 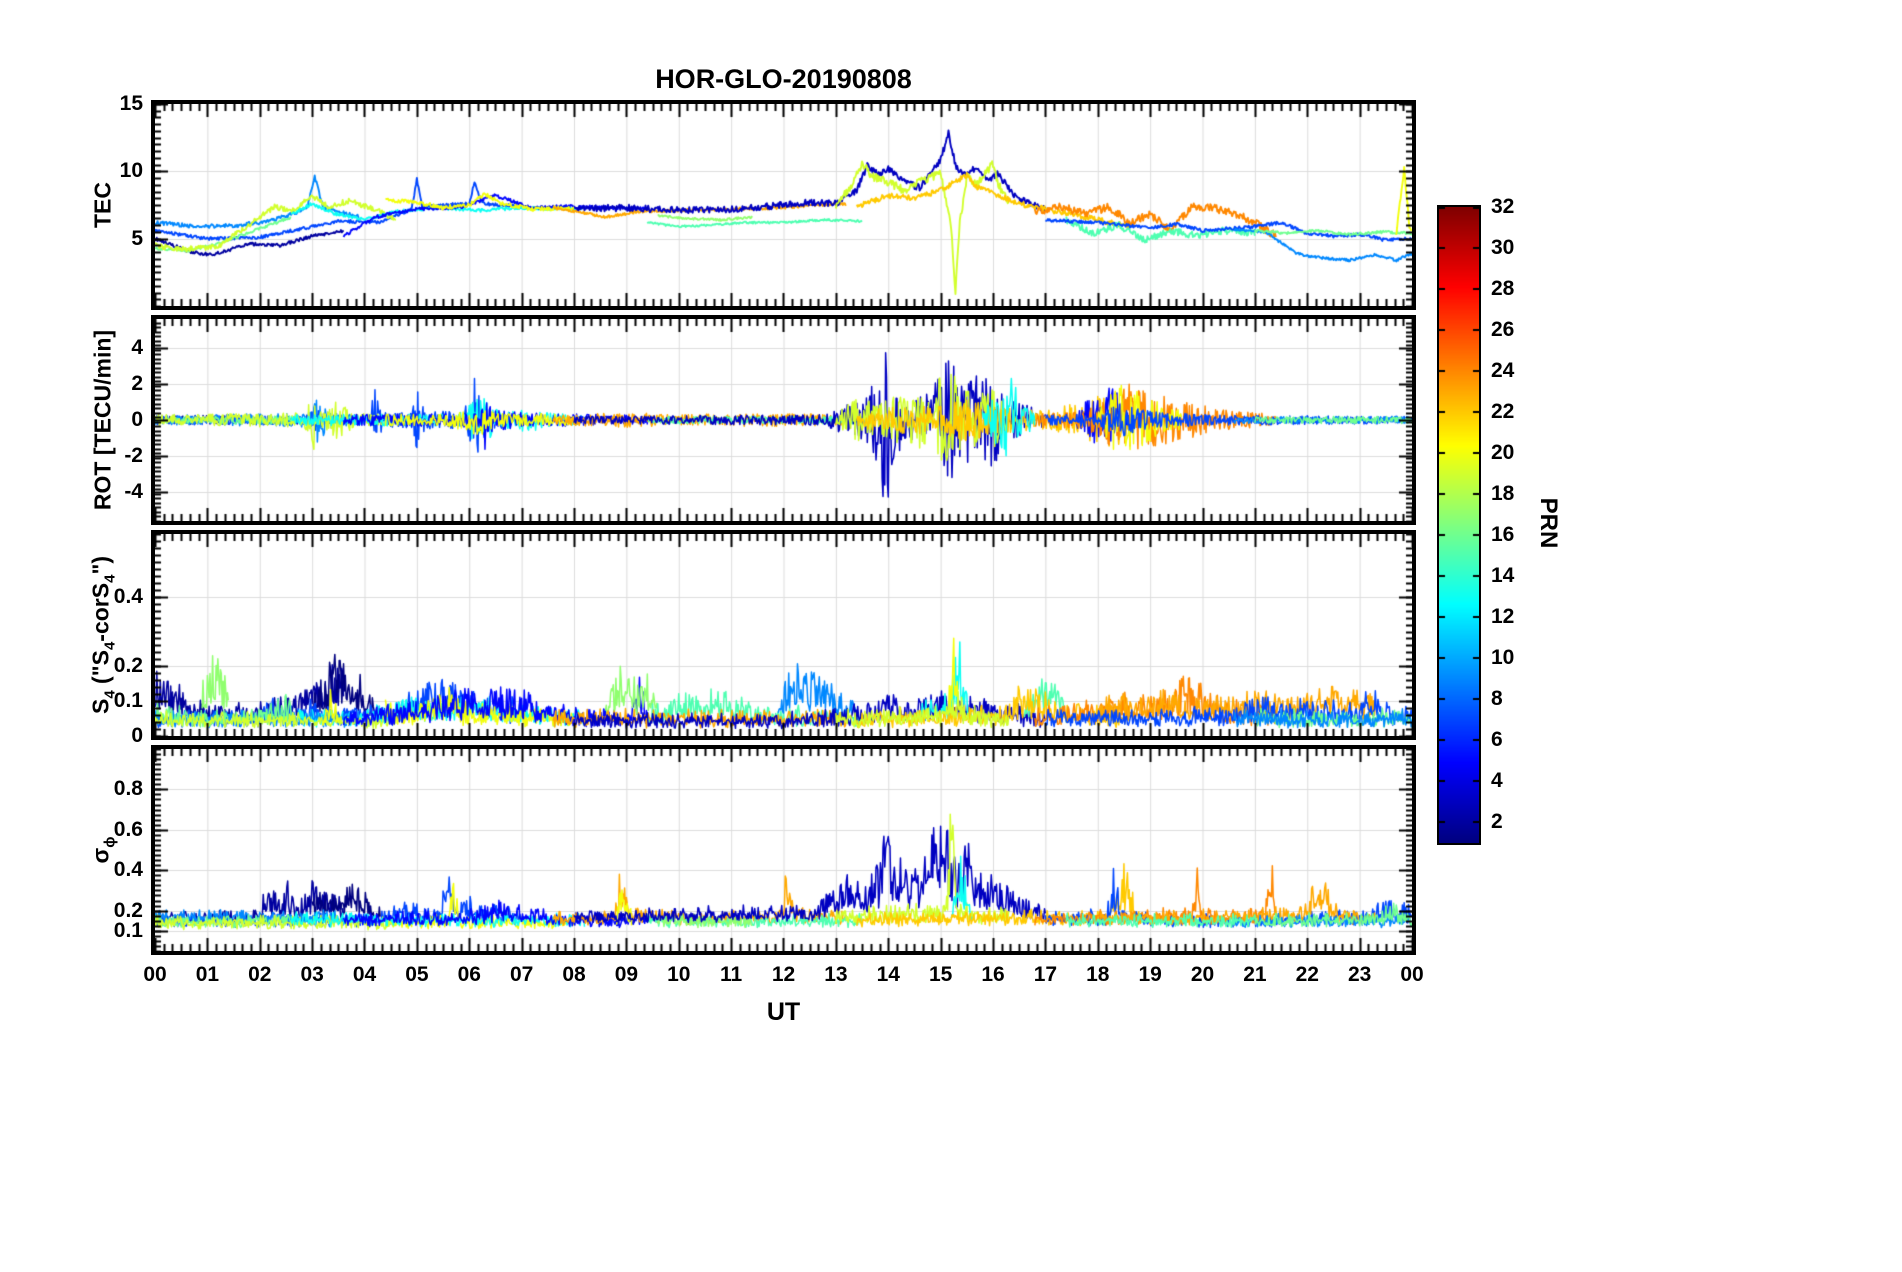 What do you see at coordinates (1503, 206) in the screenshot?
I see `colorbar-tick-label: 32` at bounding box center [1503, 206].